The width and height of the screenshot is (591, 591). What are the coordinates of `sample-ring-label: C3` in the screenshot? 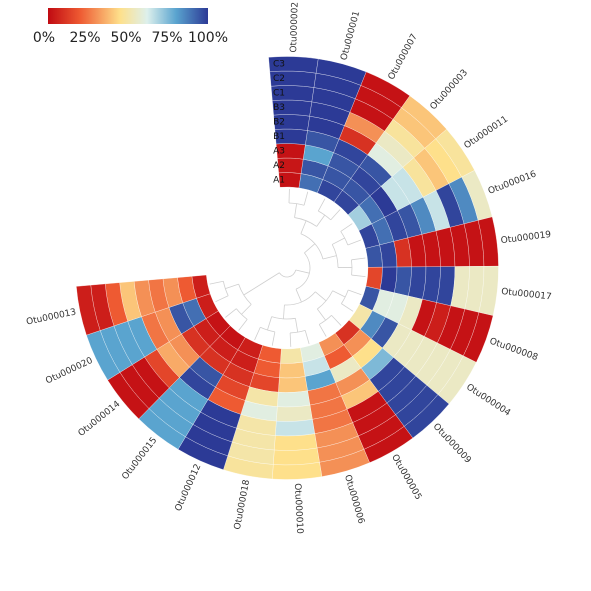 It's located at (279, 64).